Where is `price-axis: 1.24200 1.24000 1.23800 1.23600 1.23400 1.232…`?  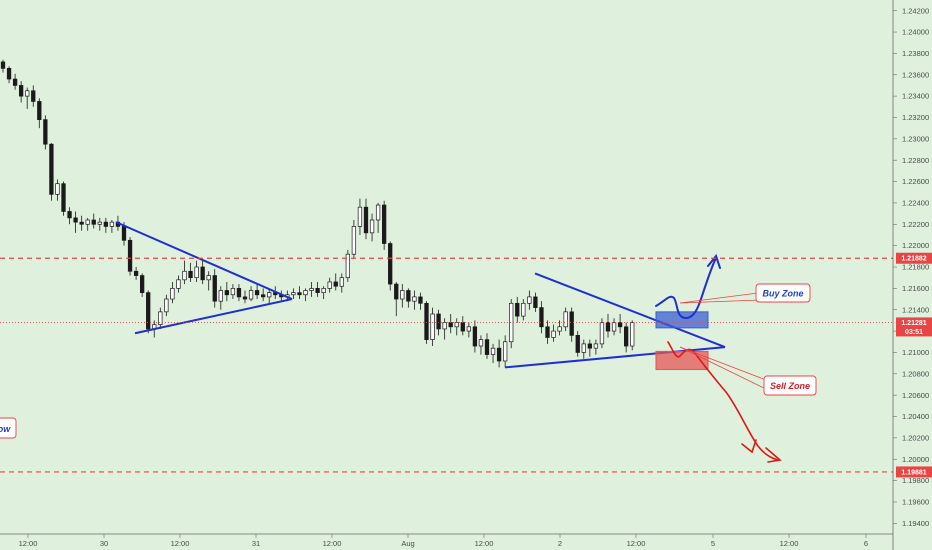 price-axis: 1.24200 1.24000 1.23800 1.23600 1.23400 1.232… is located at coordinates (912, 275).